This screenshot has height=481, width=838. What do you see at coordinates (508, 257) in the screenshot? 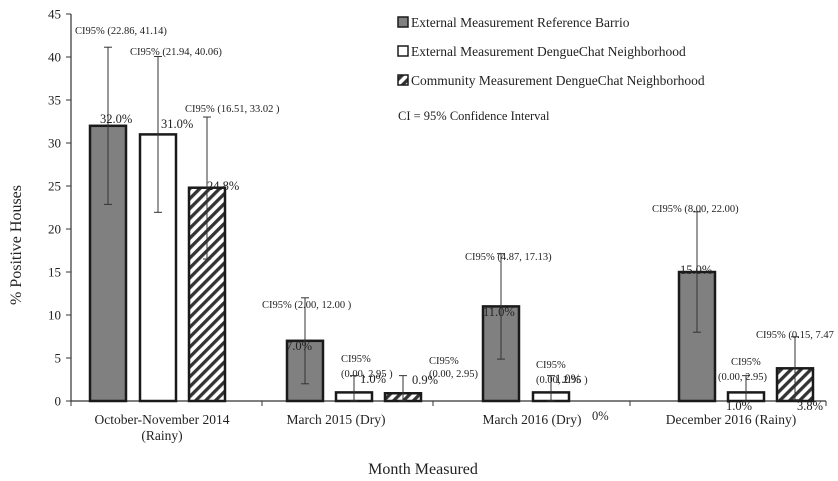
I see `ci-label: CI95% (4.87, 17.13)` at bounding box center [508, 257].